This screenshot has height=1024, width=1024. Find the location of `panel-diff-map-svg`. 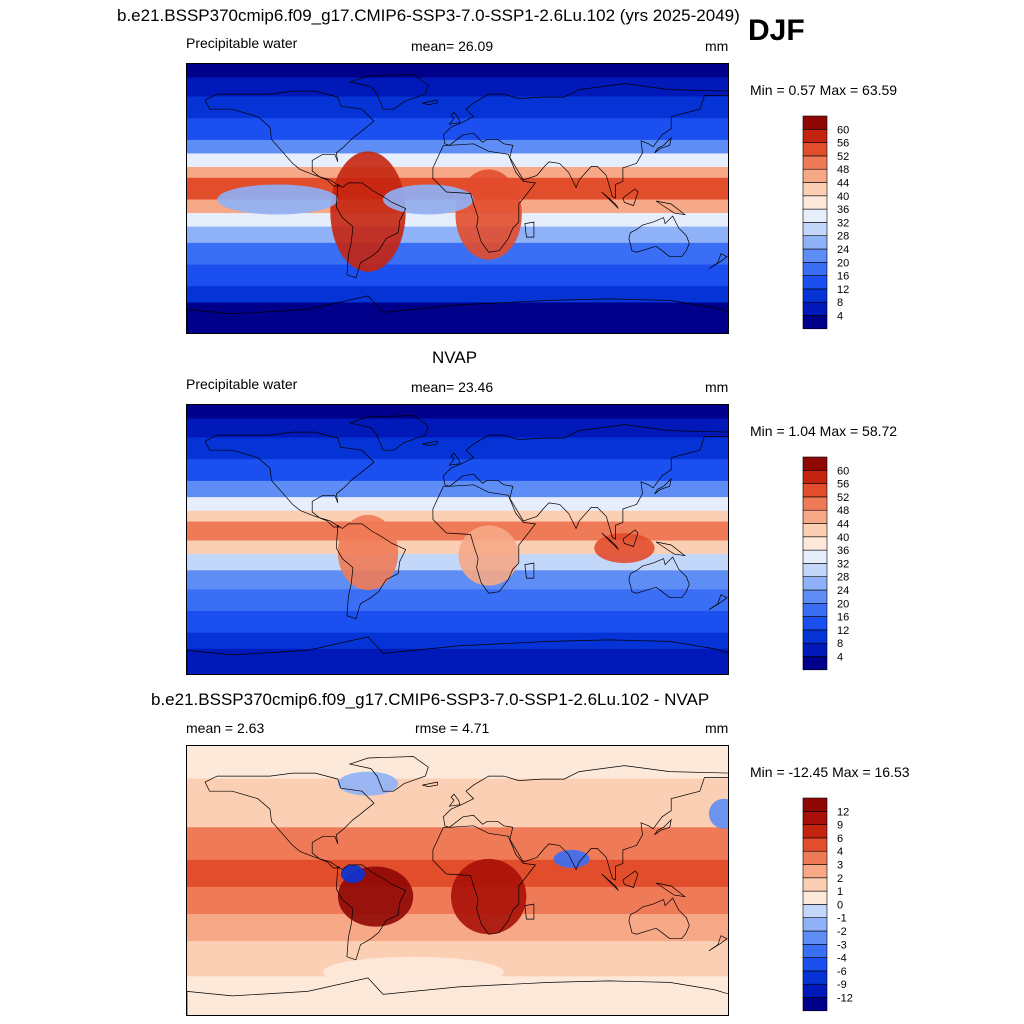

panel-diff-map-svg is located at coordinates (457, 880).